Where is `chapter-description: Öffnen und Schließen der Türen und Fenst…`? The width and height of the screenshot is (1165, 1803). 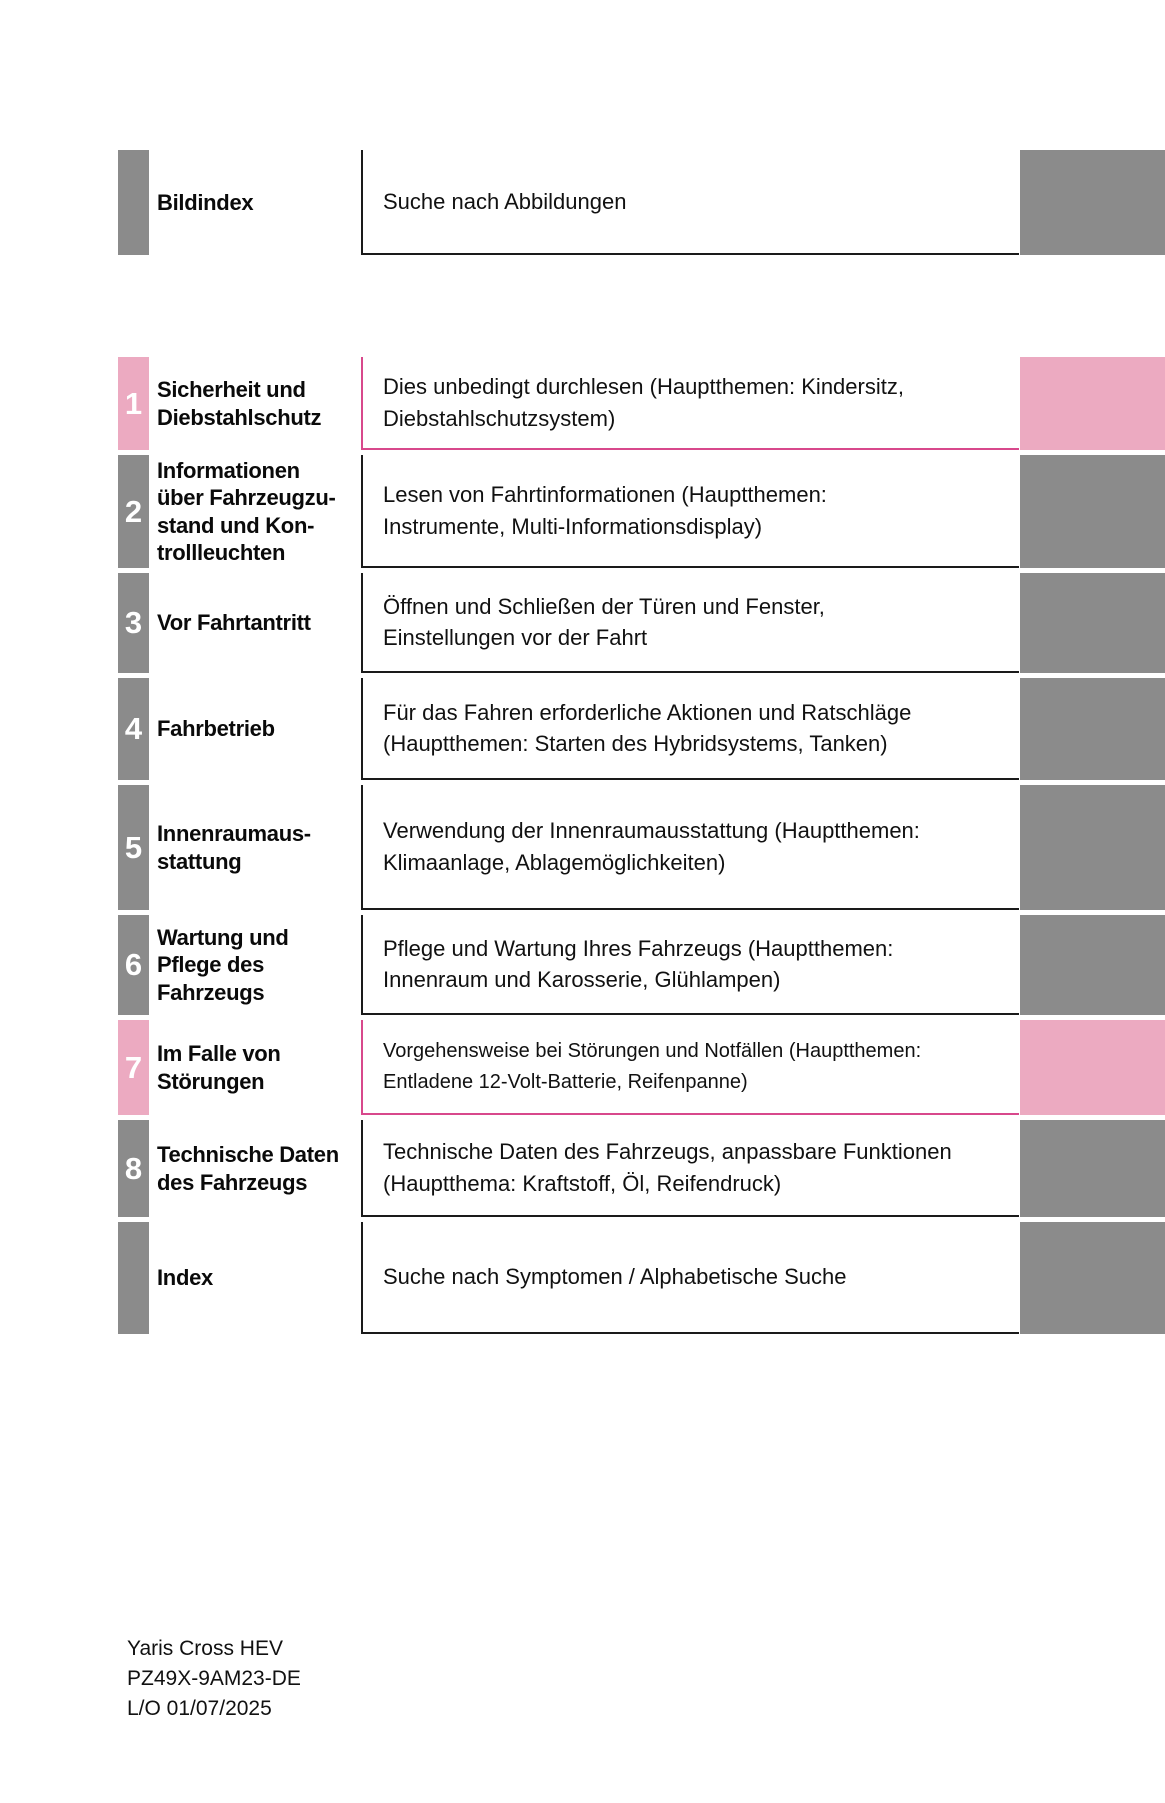 chapter-description: Öffnen und Schließen der Türen und Fenst… is located at coordinates (604, 621).